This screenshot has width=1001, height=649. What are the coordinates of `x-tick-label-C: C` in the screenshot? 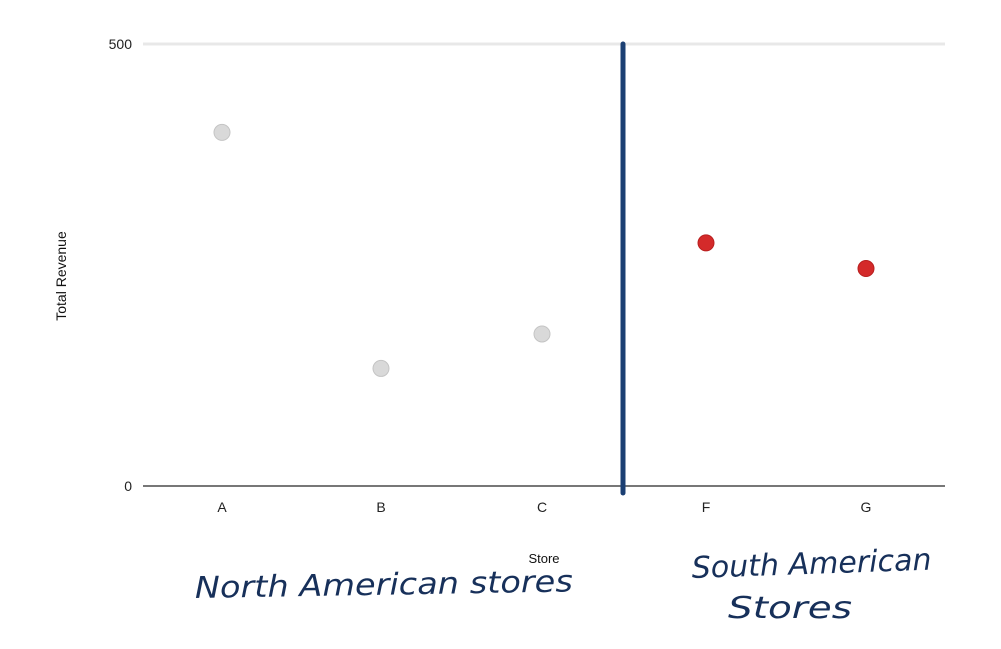 It's located at (542, 507).